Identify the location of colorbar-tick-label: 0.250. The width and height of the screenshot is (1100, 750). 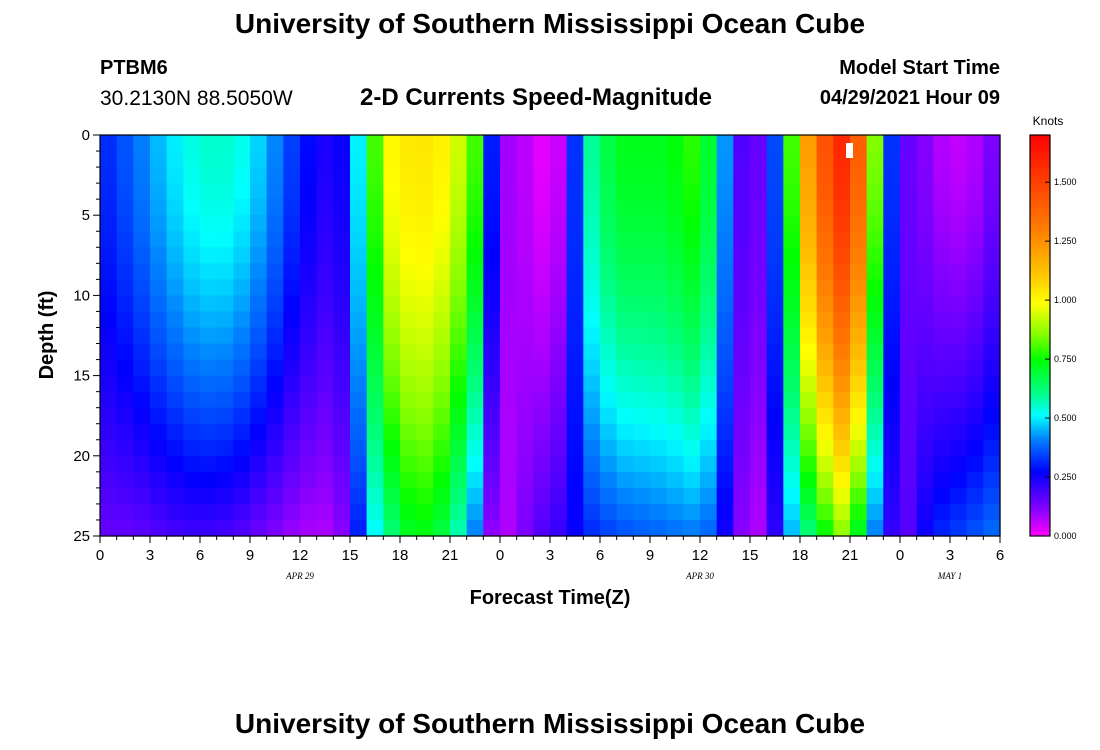
(1065, 477).